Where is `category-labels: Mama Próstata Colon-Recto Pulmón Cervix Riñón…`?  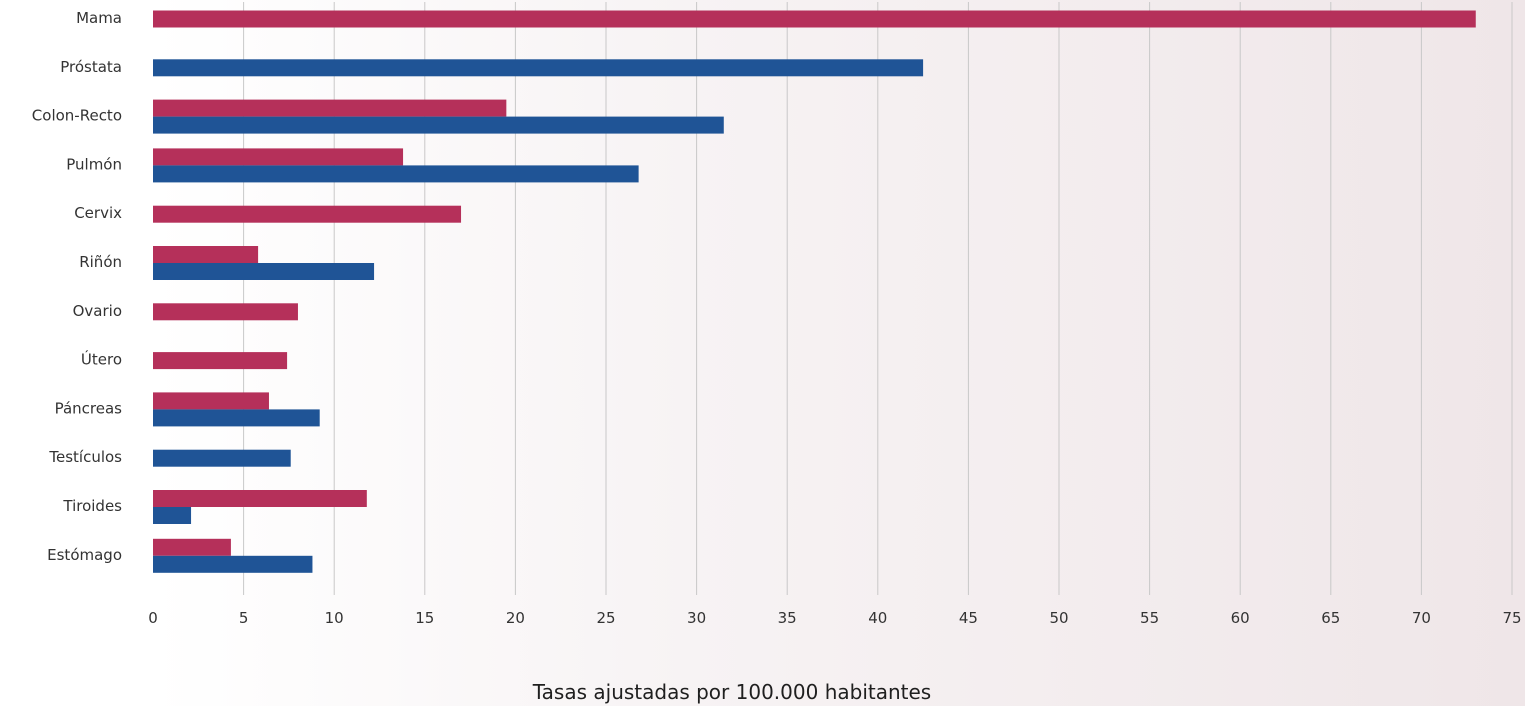
category-labels: Mama Próstata Colon-Recto Pulmón Cervix Riñón… is located at coordinates (77, 286).